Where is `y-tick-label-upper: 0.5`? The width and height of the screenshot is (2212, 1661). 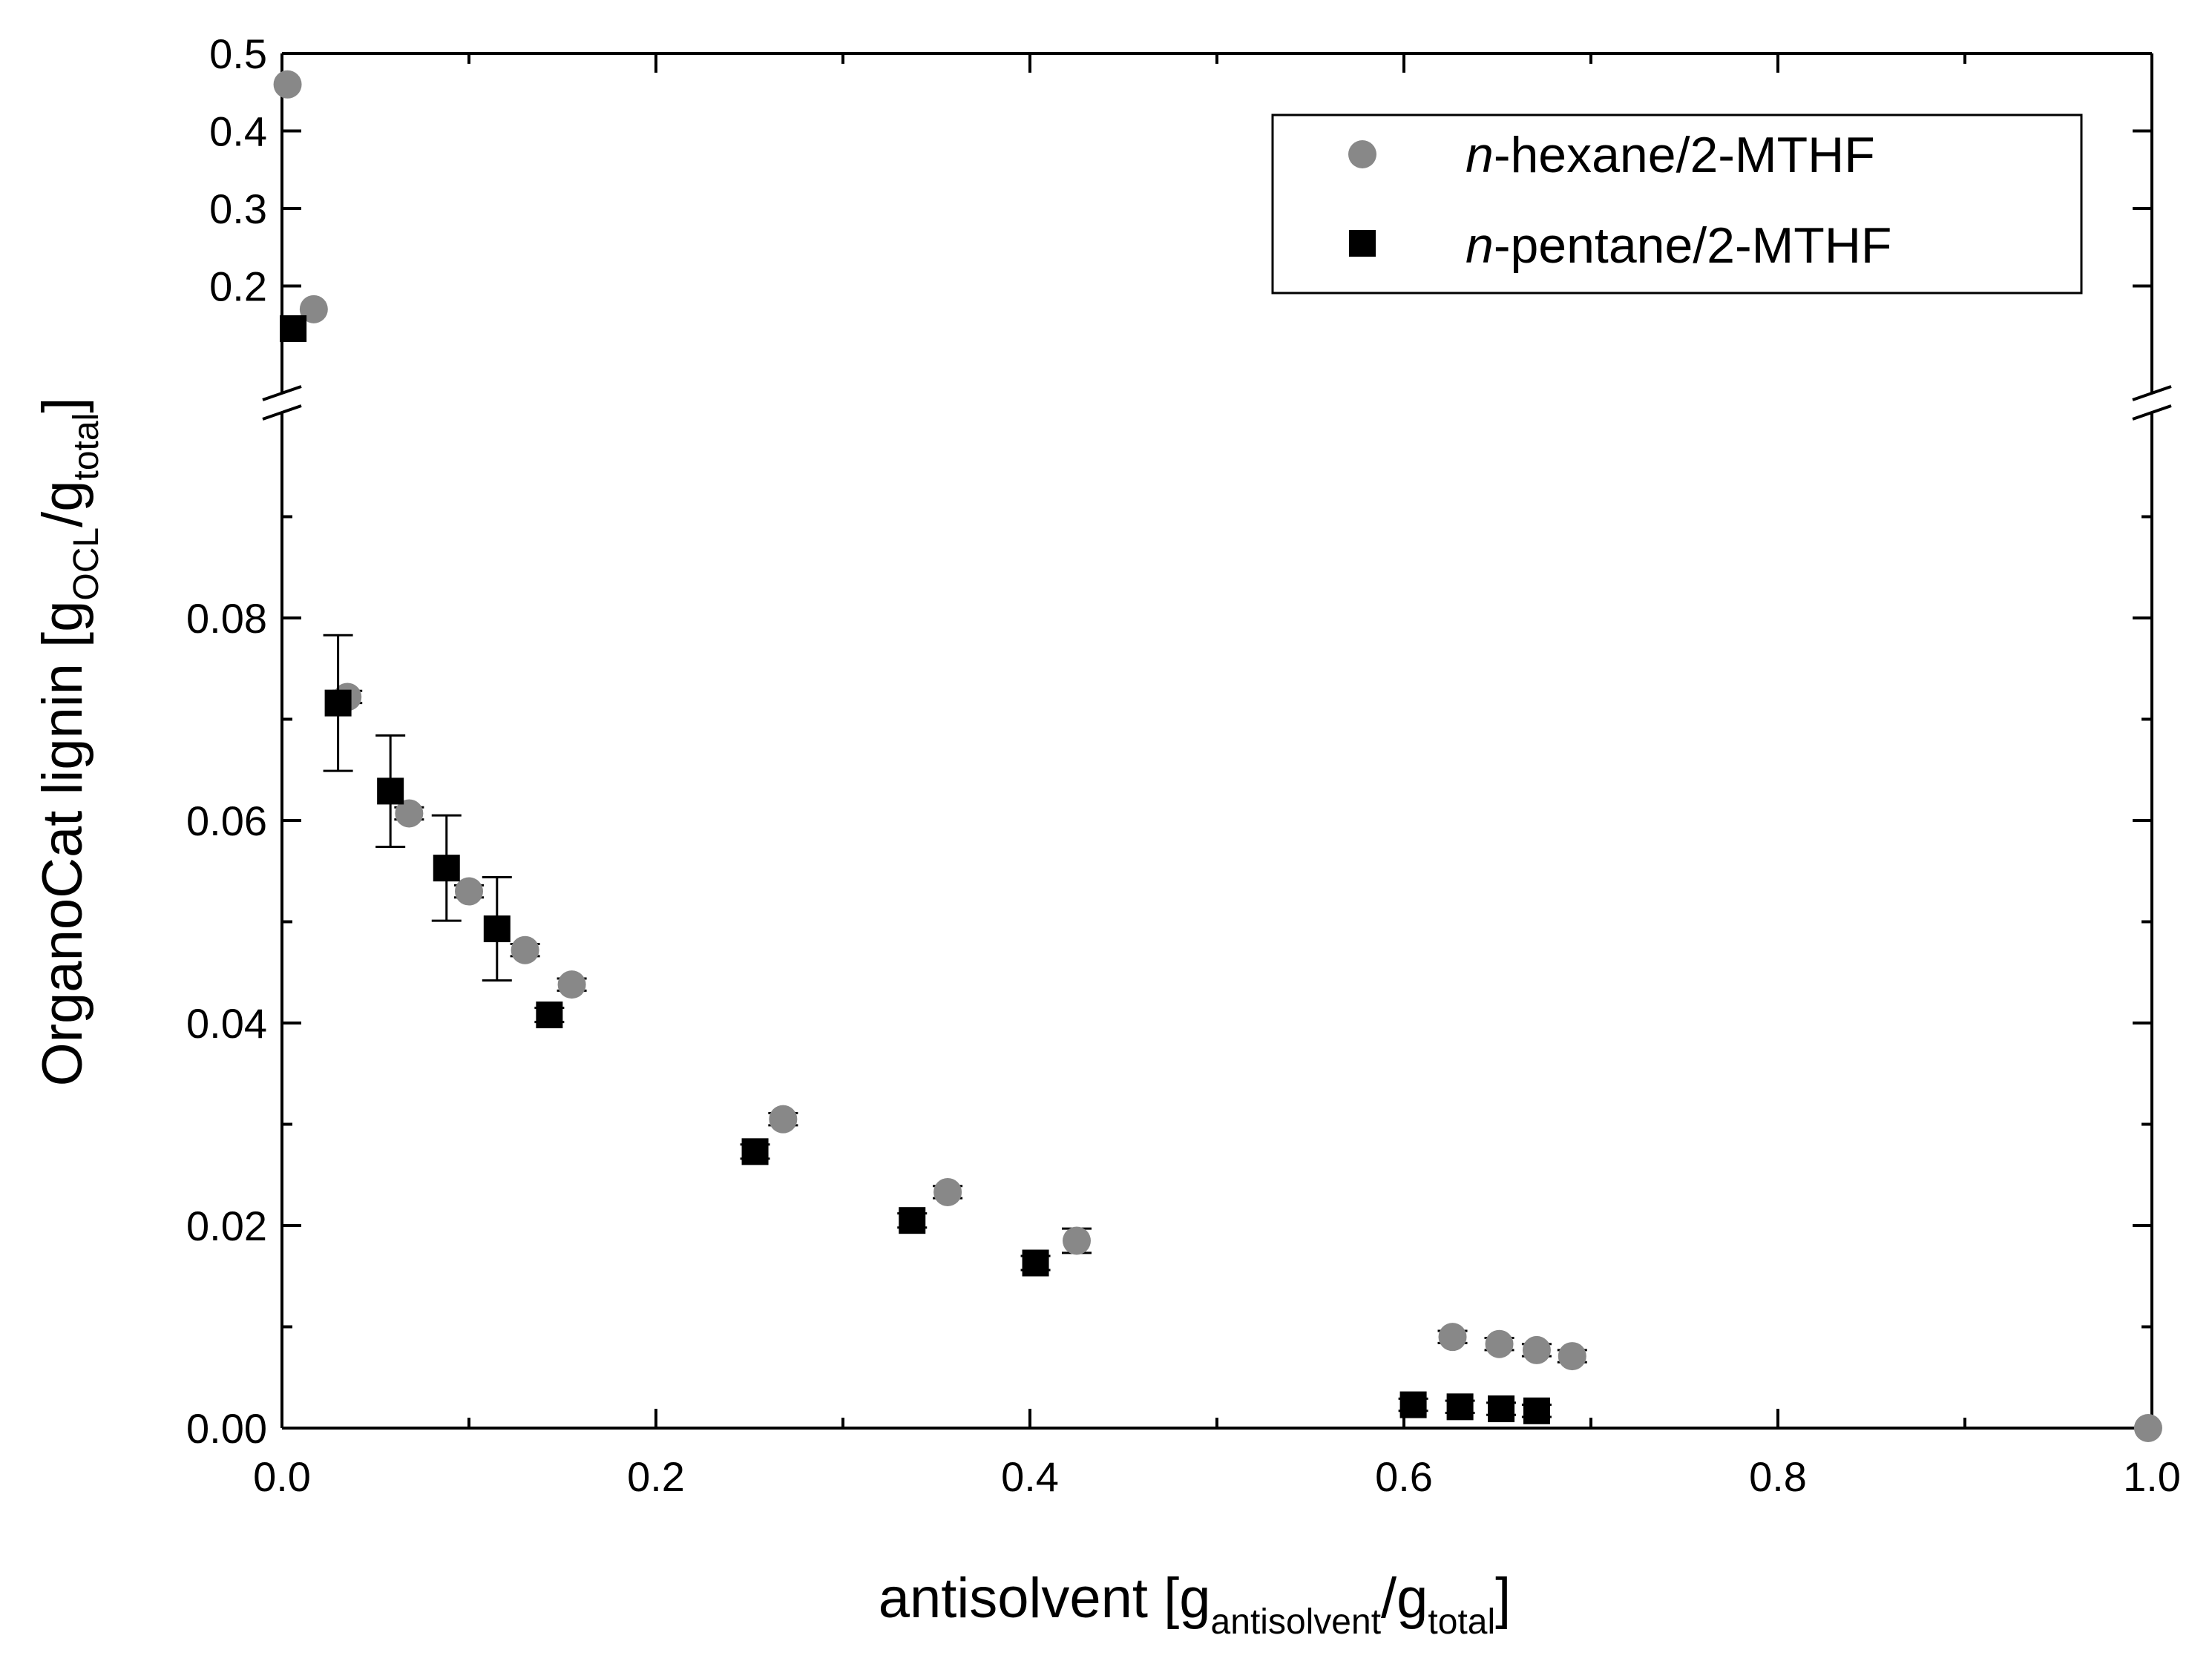 y-tick-label-upper: 0.5 is located at coordinates (238, 53).